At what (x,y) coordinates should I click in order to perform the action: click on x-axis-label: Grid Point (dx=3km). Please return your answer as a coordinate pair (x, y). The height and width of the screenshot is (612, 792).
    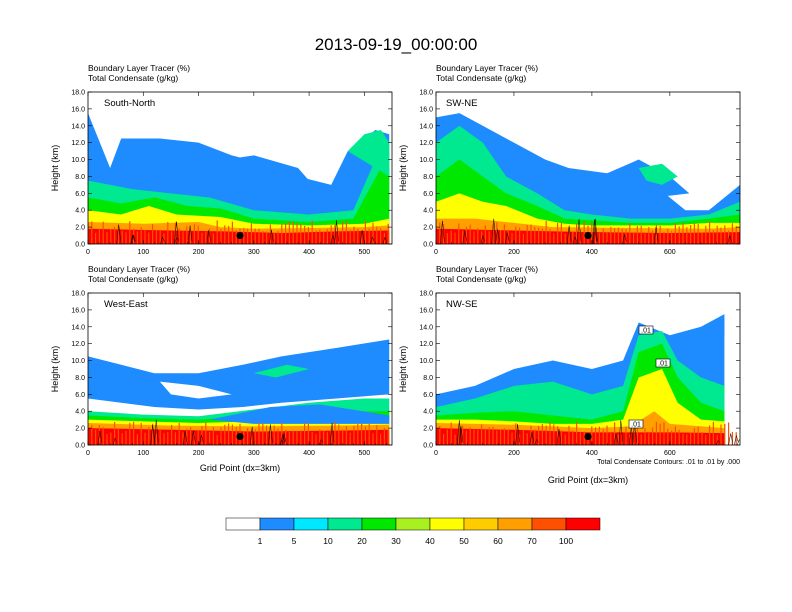
    Looking at the image, I should click on (240, 468).